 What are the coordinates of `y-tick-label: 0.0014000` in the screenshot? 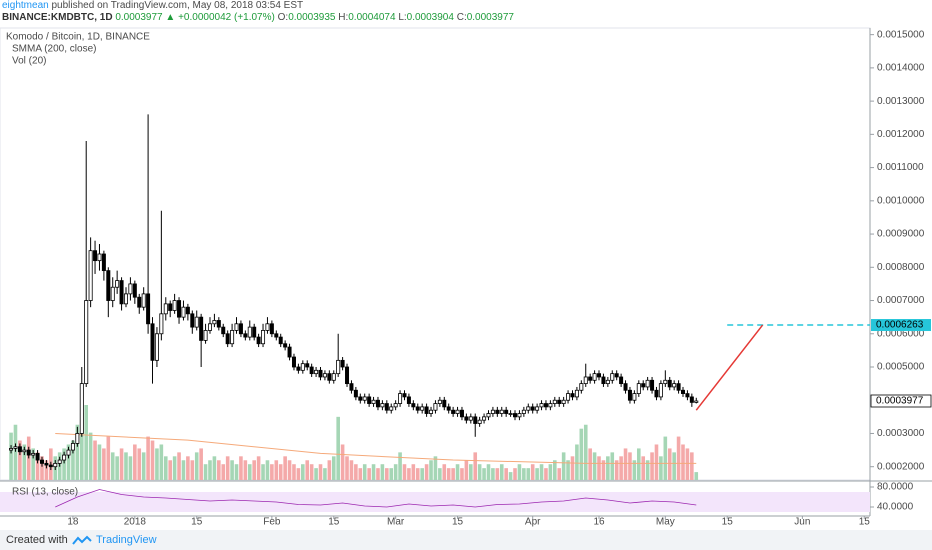 It's located at (901, 68).